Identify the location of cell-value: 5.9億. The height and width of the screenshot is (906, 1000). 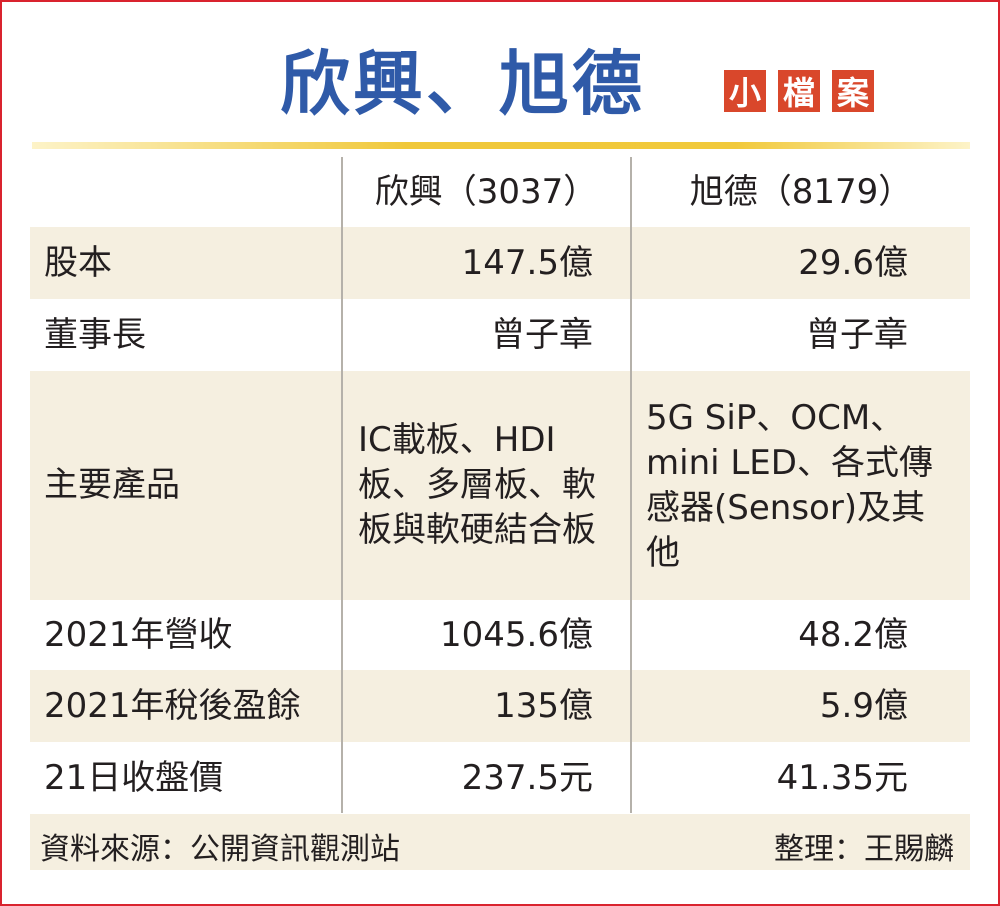
(863, 705).